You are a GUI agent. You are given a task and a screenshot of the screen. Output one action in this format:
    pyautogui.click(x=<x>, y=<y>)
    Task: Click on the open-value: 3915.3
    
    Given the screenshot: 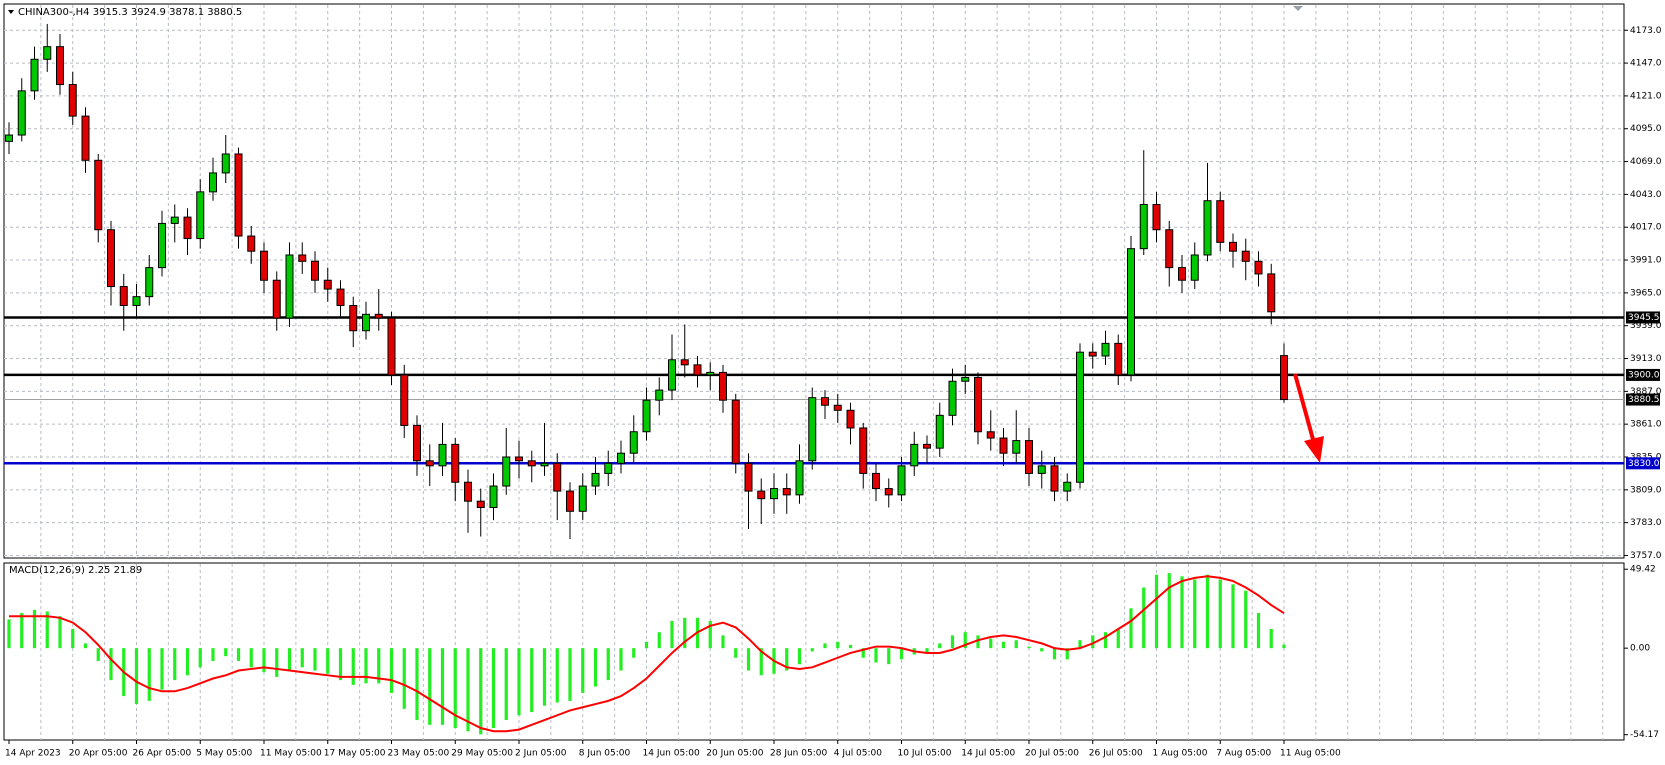 What is the action you would take?
    pyautogui.click(x=110, y=12)
    